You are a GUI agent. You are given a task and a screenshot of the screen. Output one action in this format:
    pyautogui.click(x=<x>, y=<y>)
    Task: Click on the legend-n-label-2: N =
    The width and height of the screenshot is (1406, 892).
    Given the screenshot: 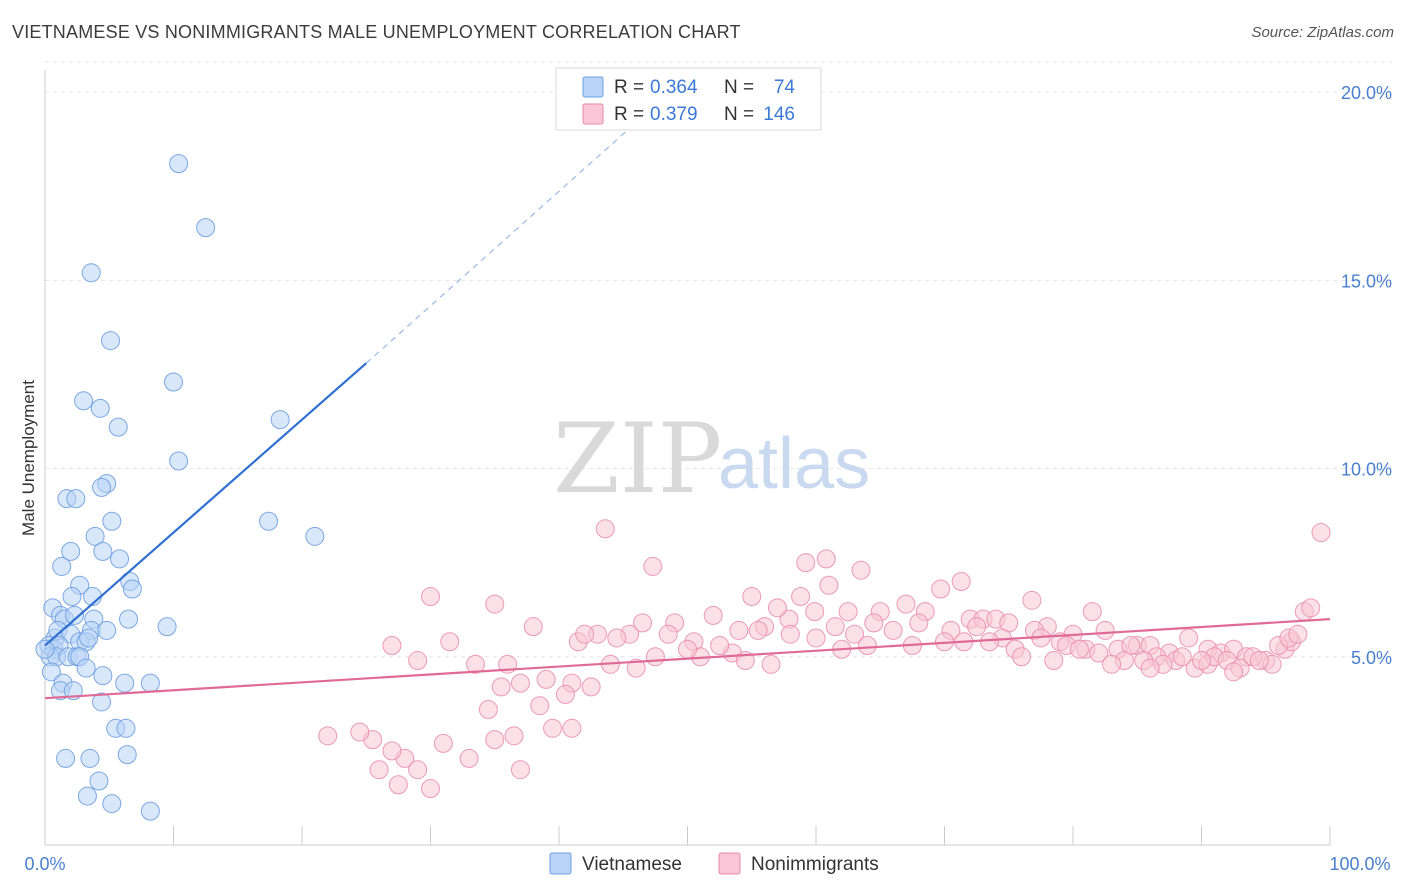 What is the action you would take?
    pyautogui.click(x=739, y=114)
    